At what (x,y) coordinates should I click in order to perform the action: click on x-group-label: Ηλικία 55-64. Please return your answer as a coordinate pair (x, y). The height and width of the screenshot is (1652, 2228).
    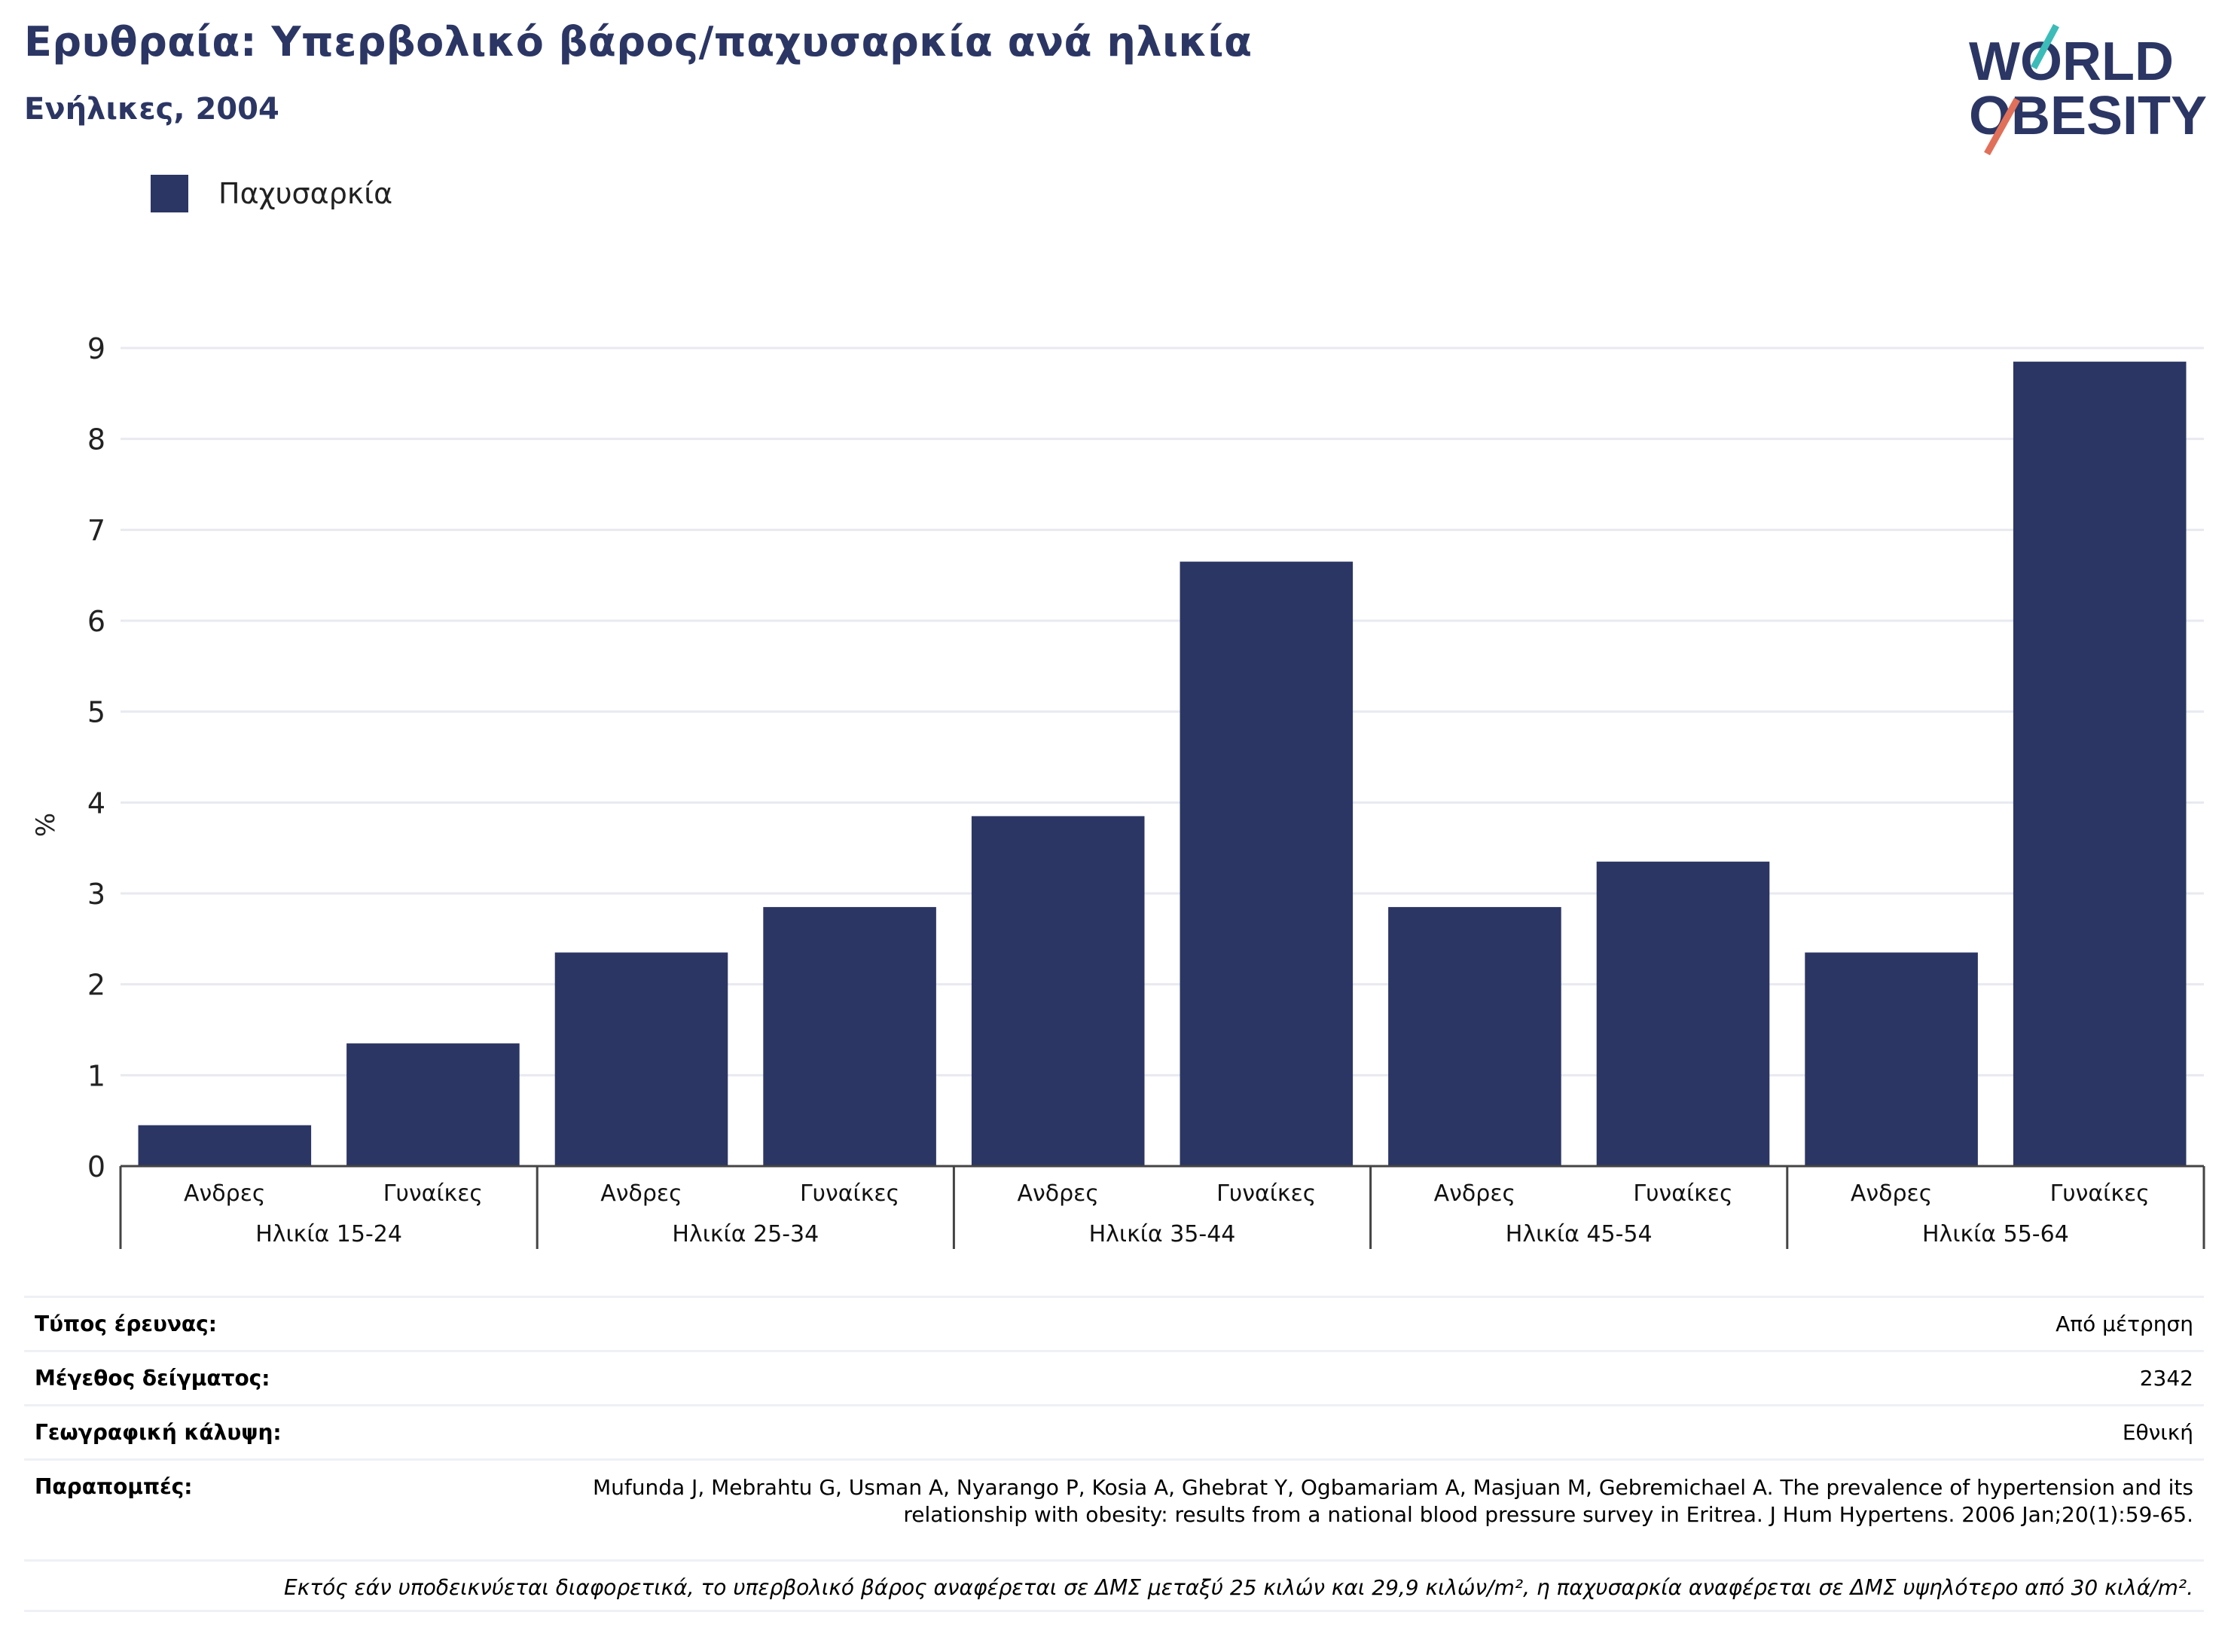
    Looking at the image, I should click on (1995, 1234).